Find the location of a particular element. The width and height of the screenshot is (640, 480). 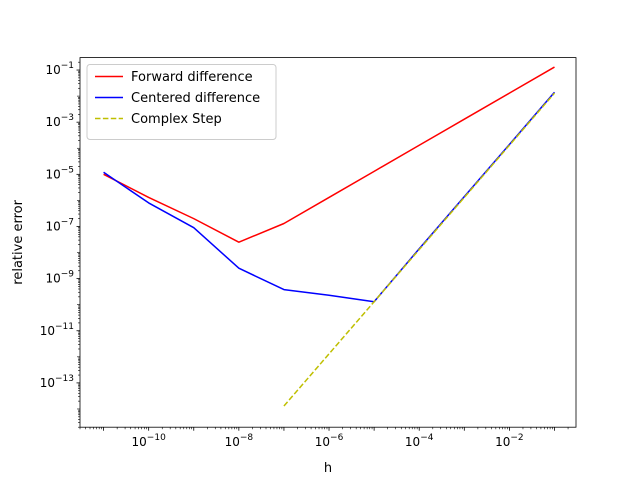

x-tick-label: 10⁻⁶ is located at coordinates (329, 441).